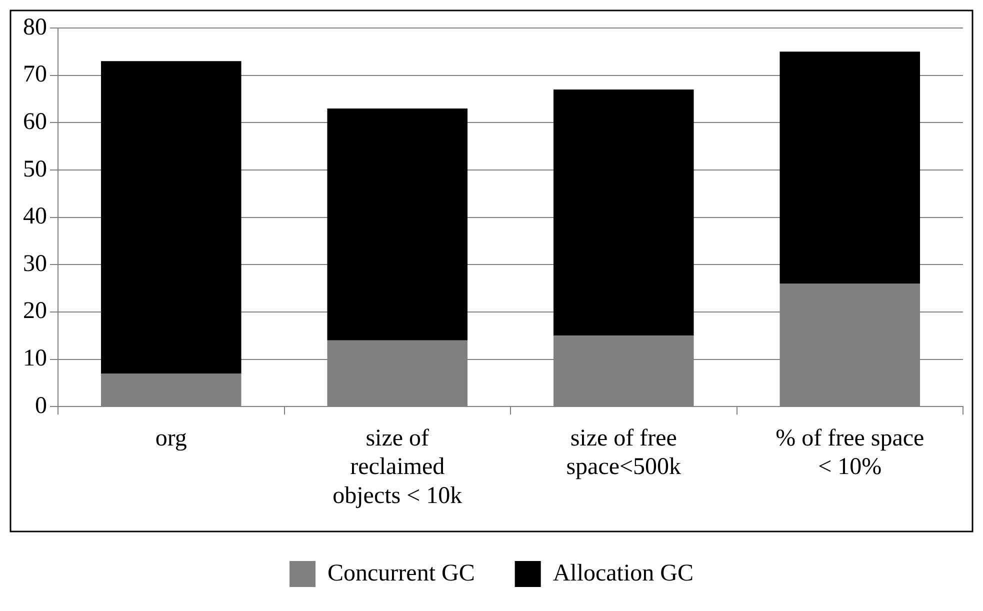 This screenshot has width=983, height=611. Describe the element at coordinates (35, 121) in the screenshot. I see `y-tick-label: 60` at that location.